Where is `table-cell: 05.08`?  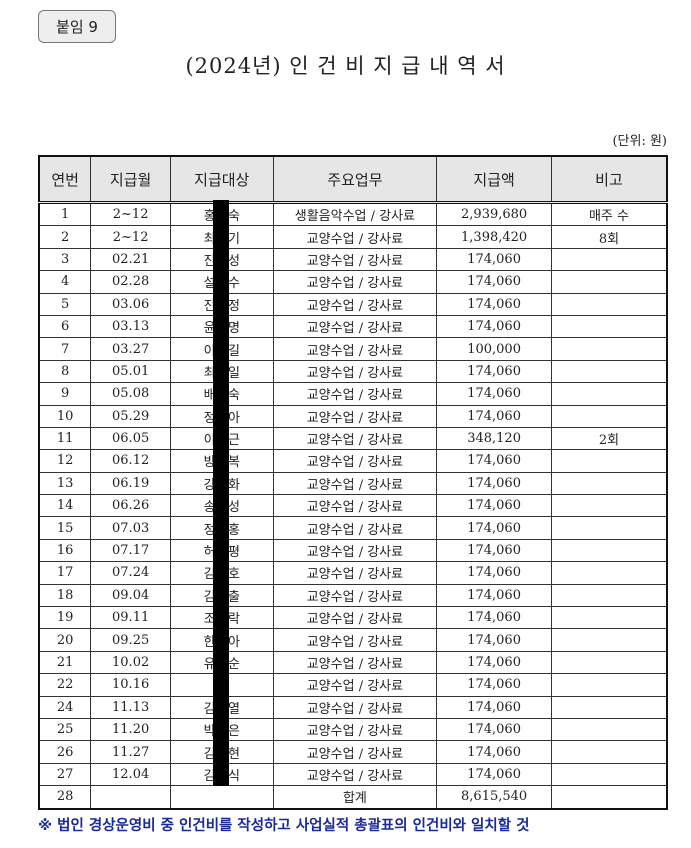
table-cell: 05.08 is located at coordinates (130, 394).